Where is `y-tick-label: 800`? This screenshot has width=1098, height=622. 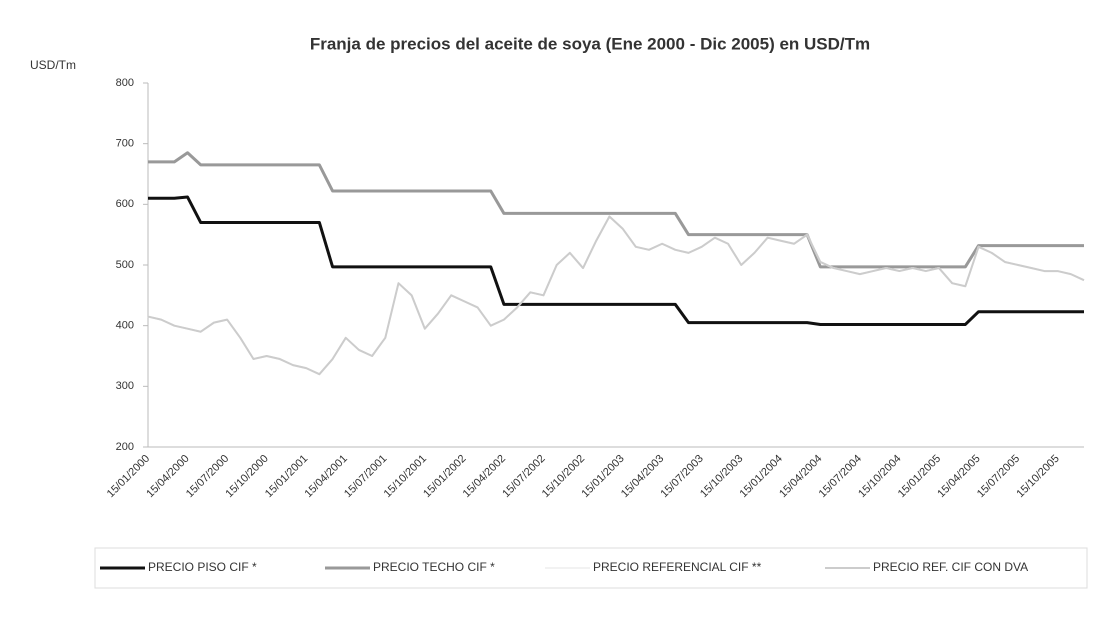 y-tick-label: 800 is located at coordinates (125, 83).